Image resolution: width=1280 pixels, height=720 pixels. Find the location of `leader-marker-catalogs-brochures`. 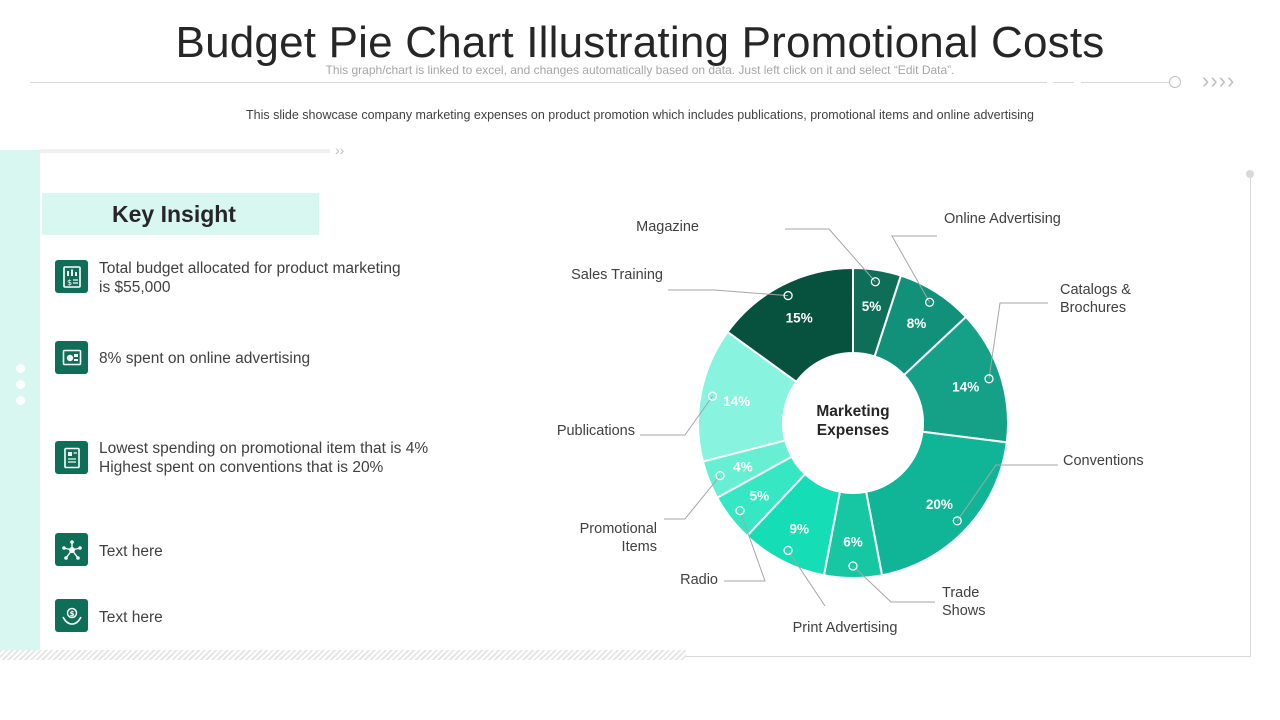

leader-marker-catalogs-brochures is located at coordinates (989, 379).